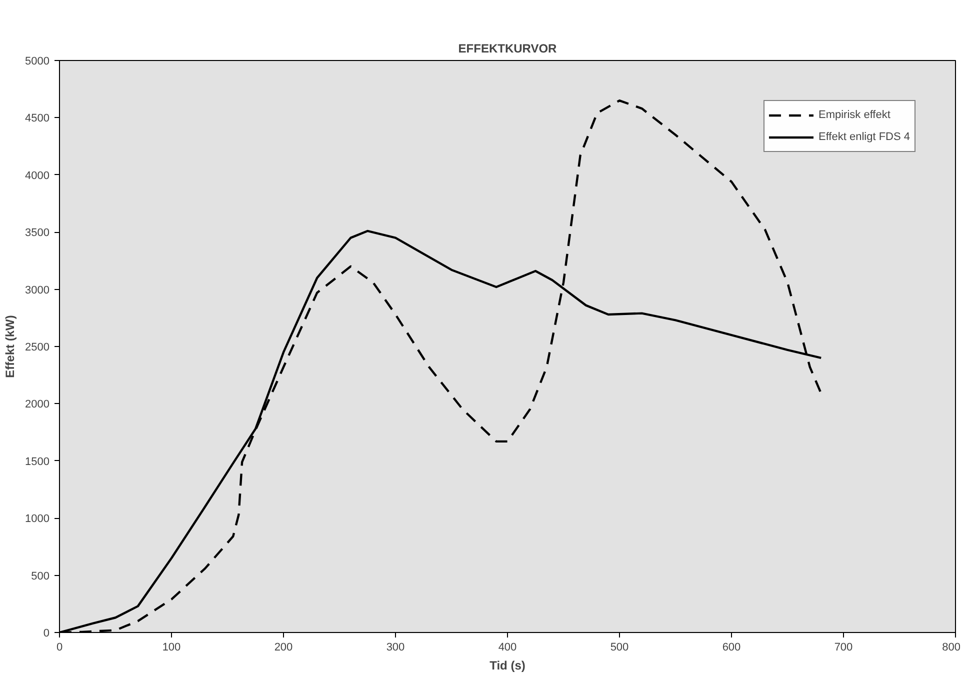 The height and width of the screenshot is (681, 966). Describe the element at coordinates (37, 62) in the screenshot. I see `y-tick-label: 5000` at that location.